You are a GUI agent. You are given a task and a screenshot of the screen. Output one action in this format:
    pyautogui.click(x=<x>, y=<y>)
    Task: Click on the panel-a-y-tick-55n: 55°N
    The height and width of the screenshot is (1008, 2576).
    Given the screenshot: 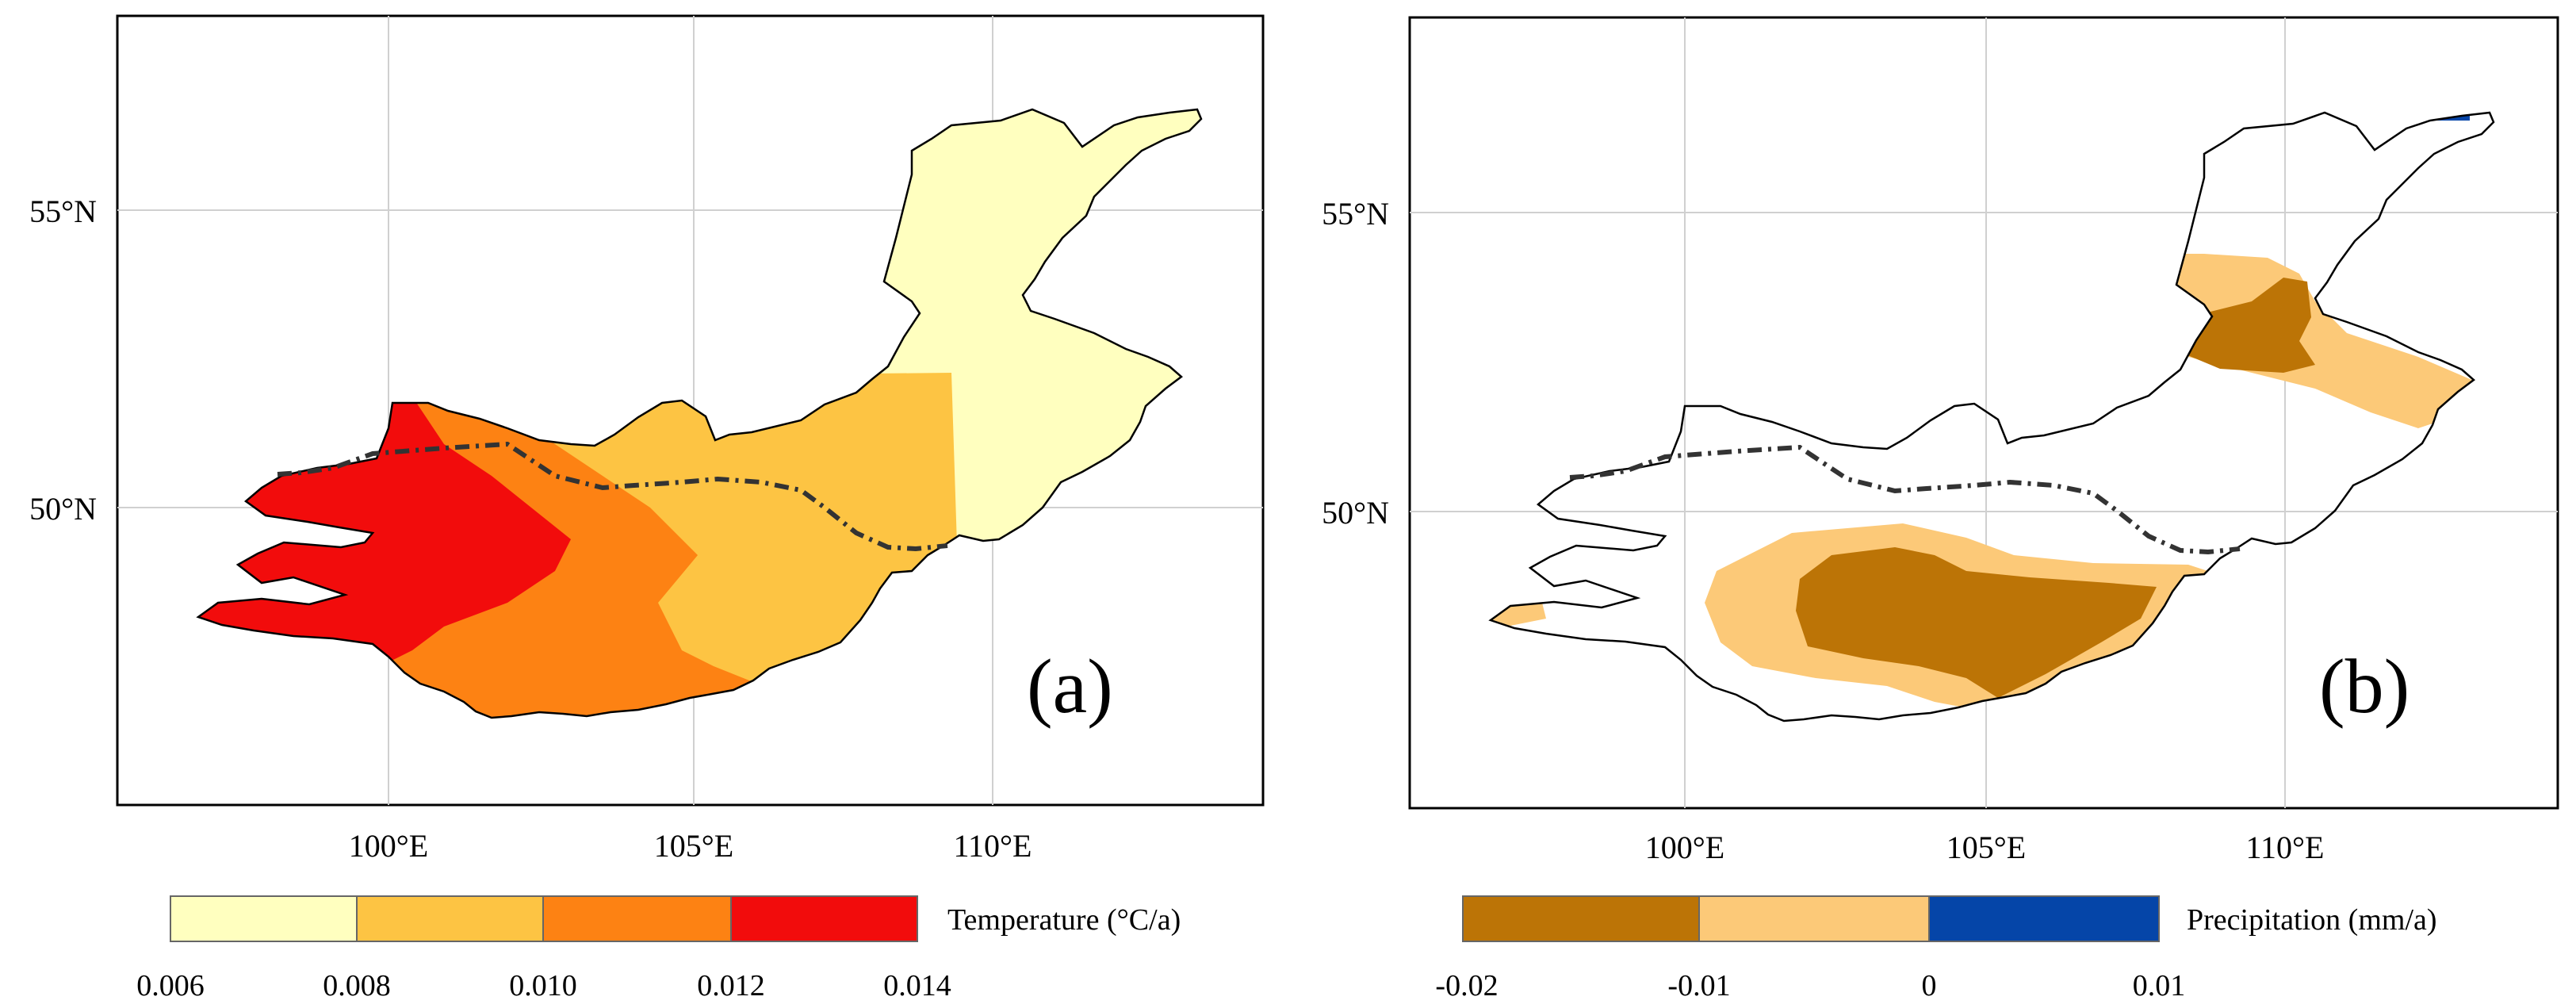 What is the action you would take?
    pyautogui.click(x=63, y=211)
    